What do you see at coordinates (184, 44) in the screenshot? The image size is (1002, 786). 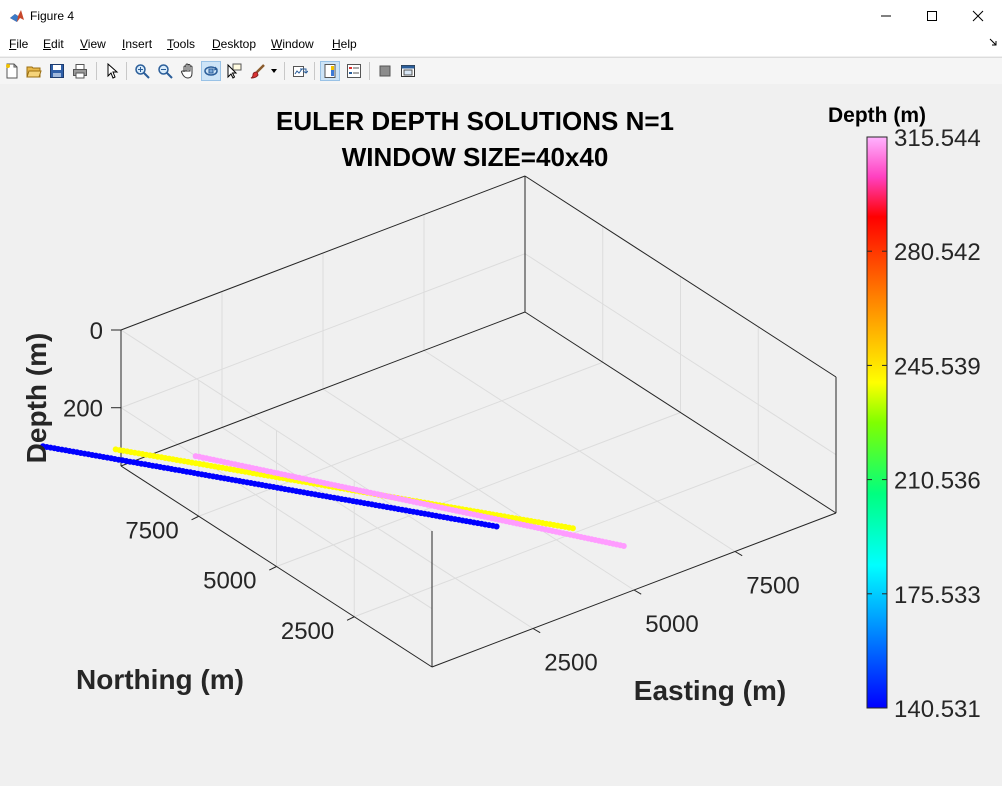 I see `menu-tools-label: ools` at bounding box center [184, 44].